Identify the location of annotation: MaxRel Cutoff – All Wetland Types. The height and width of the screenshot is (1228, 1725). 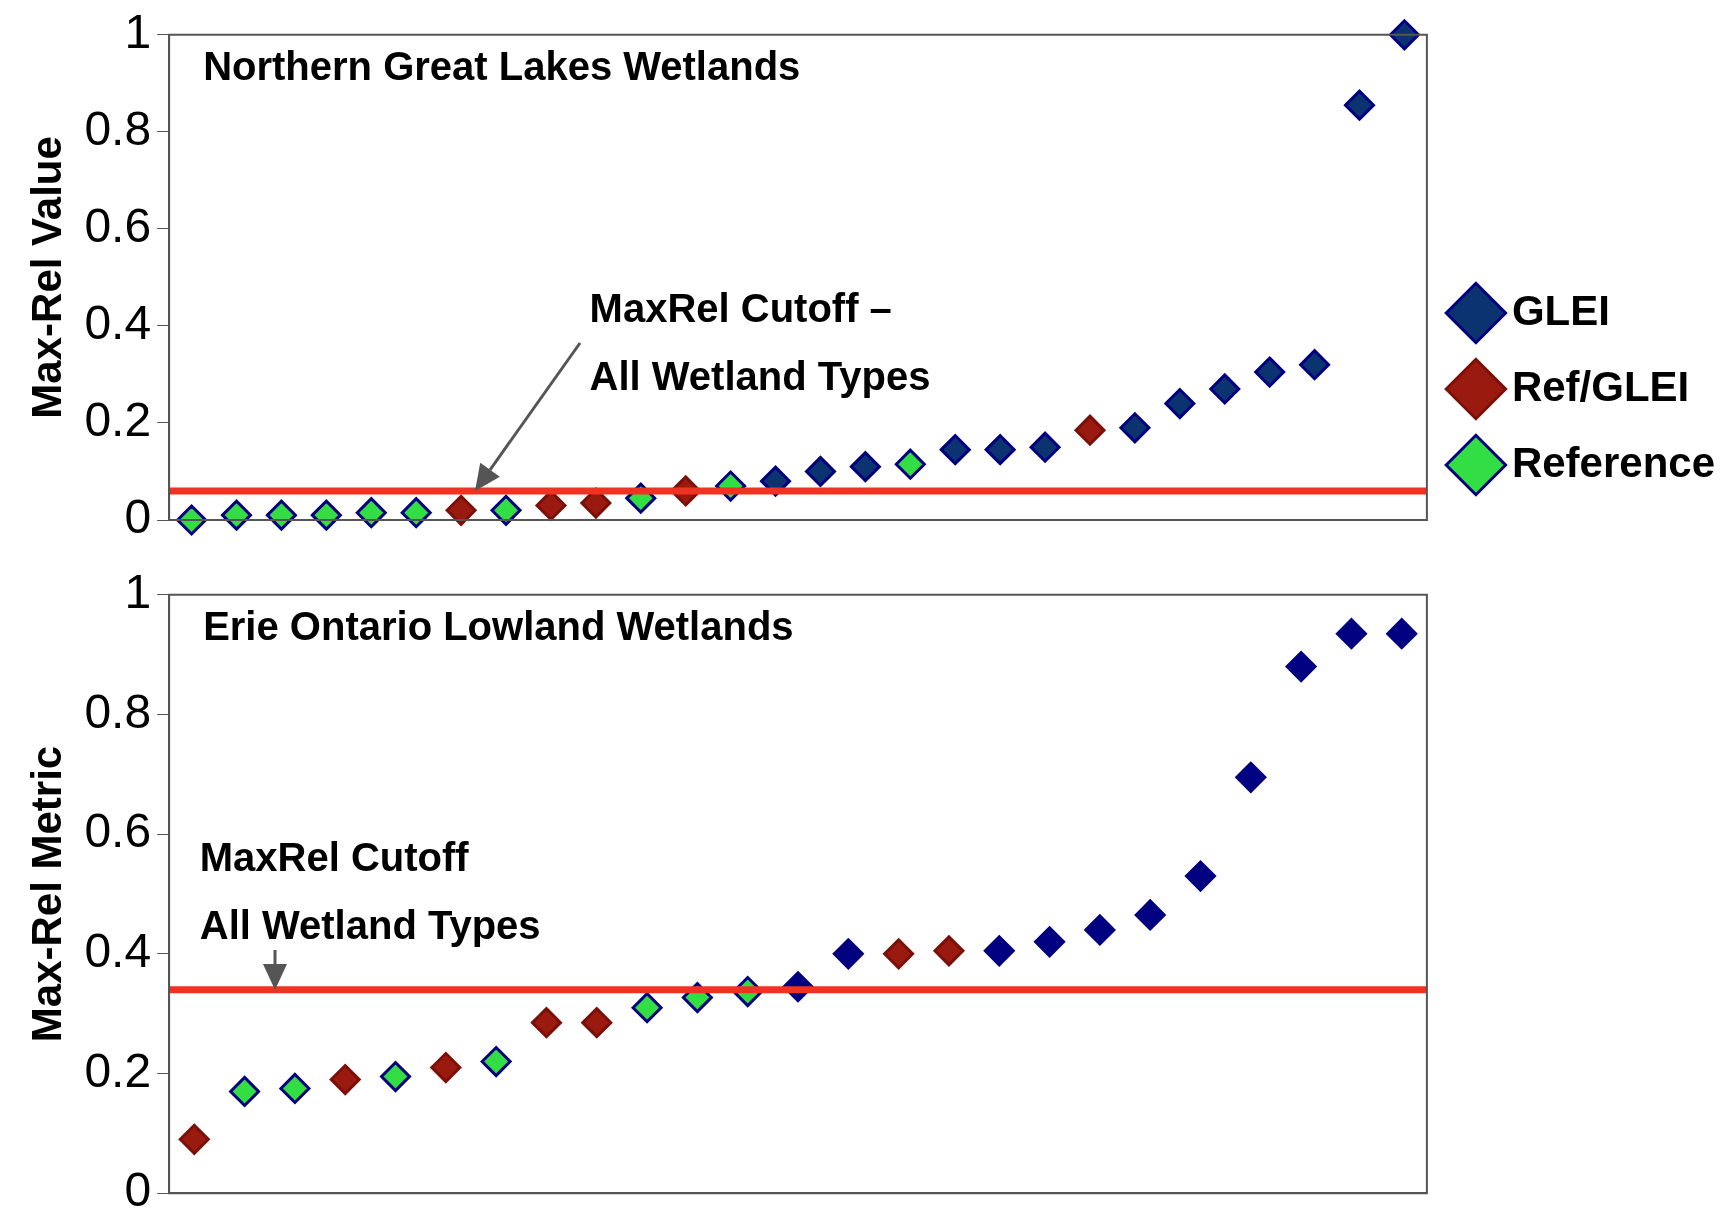
(760, 341).